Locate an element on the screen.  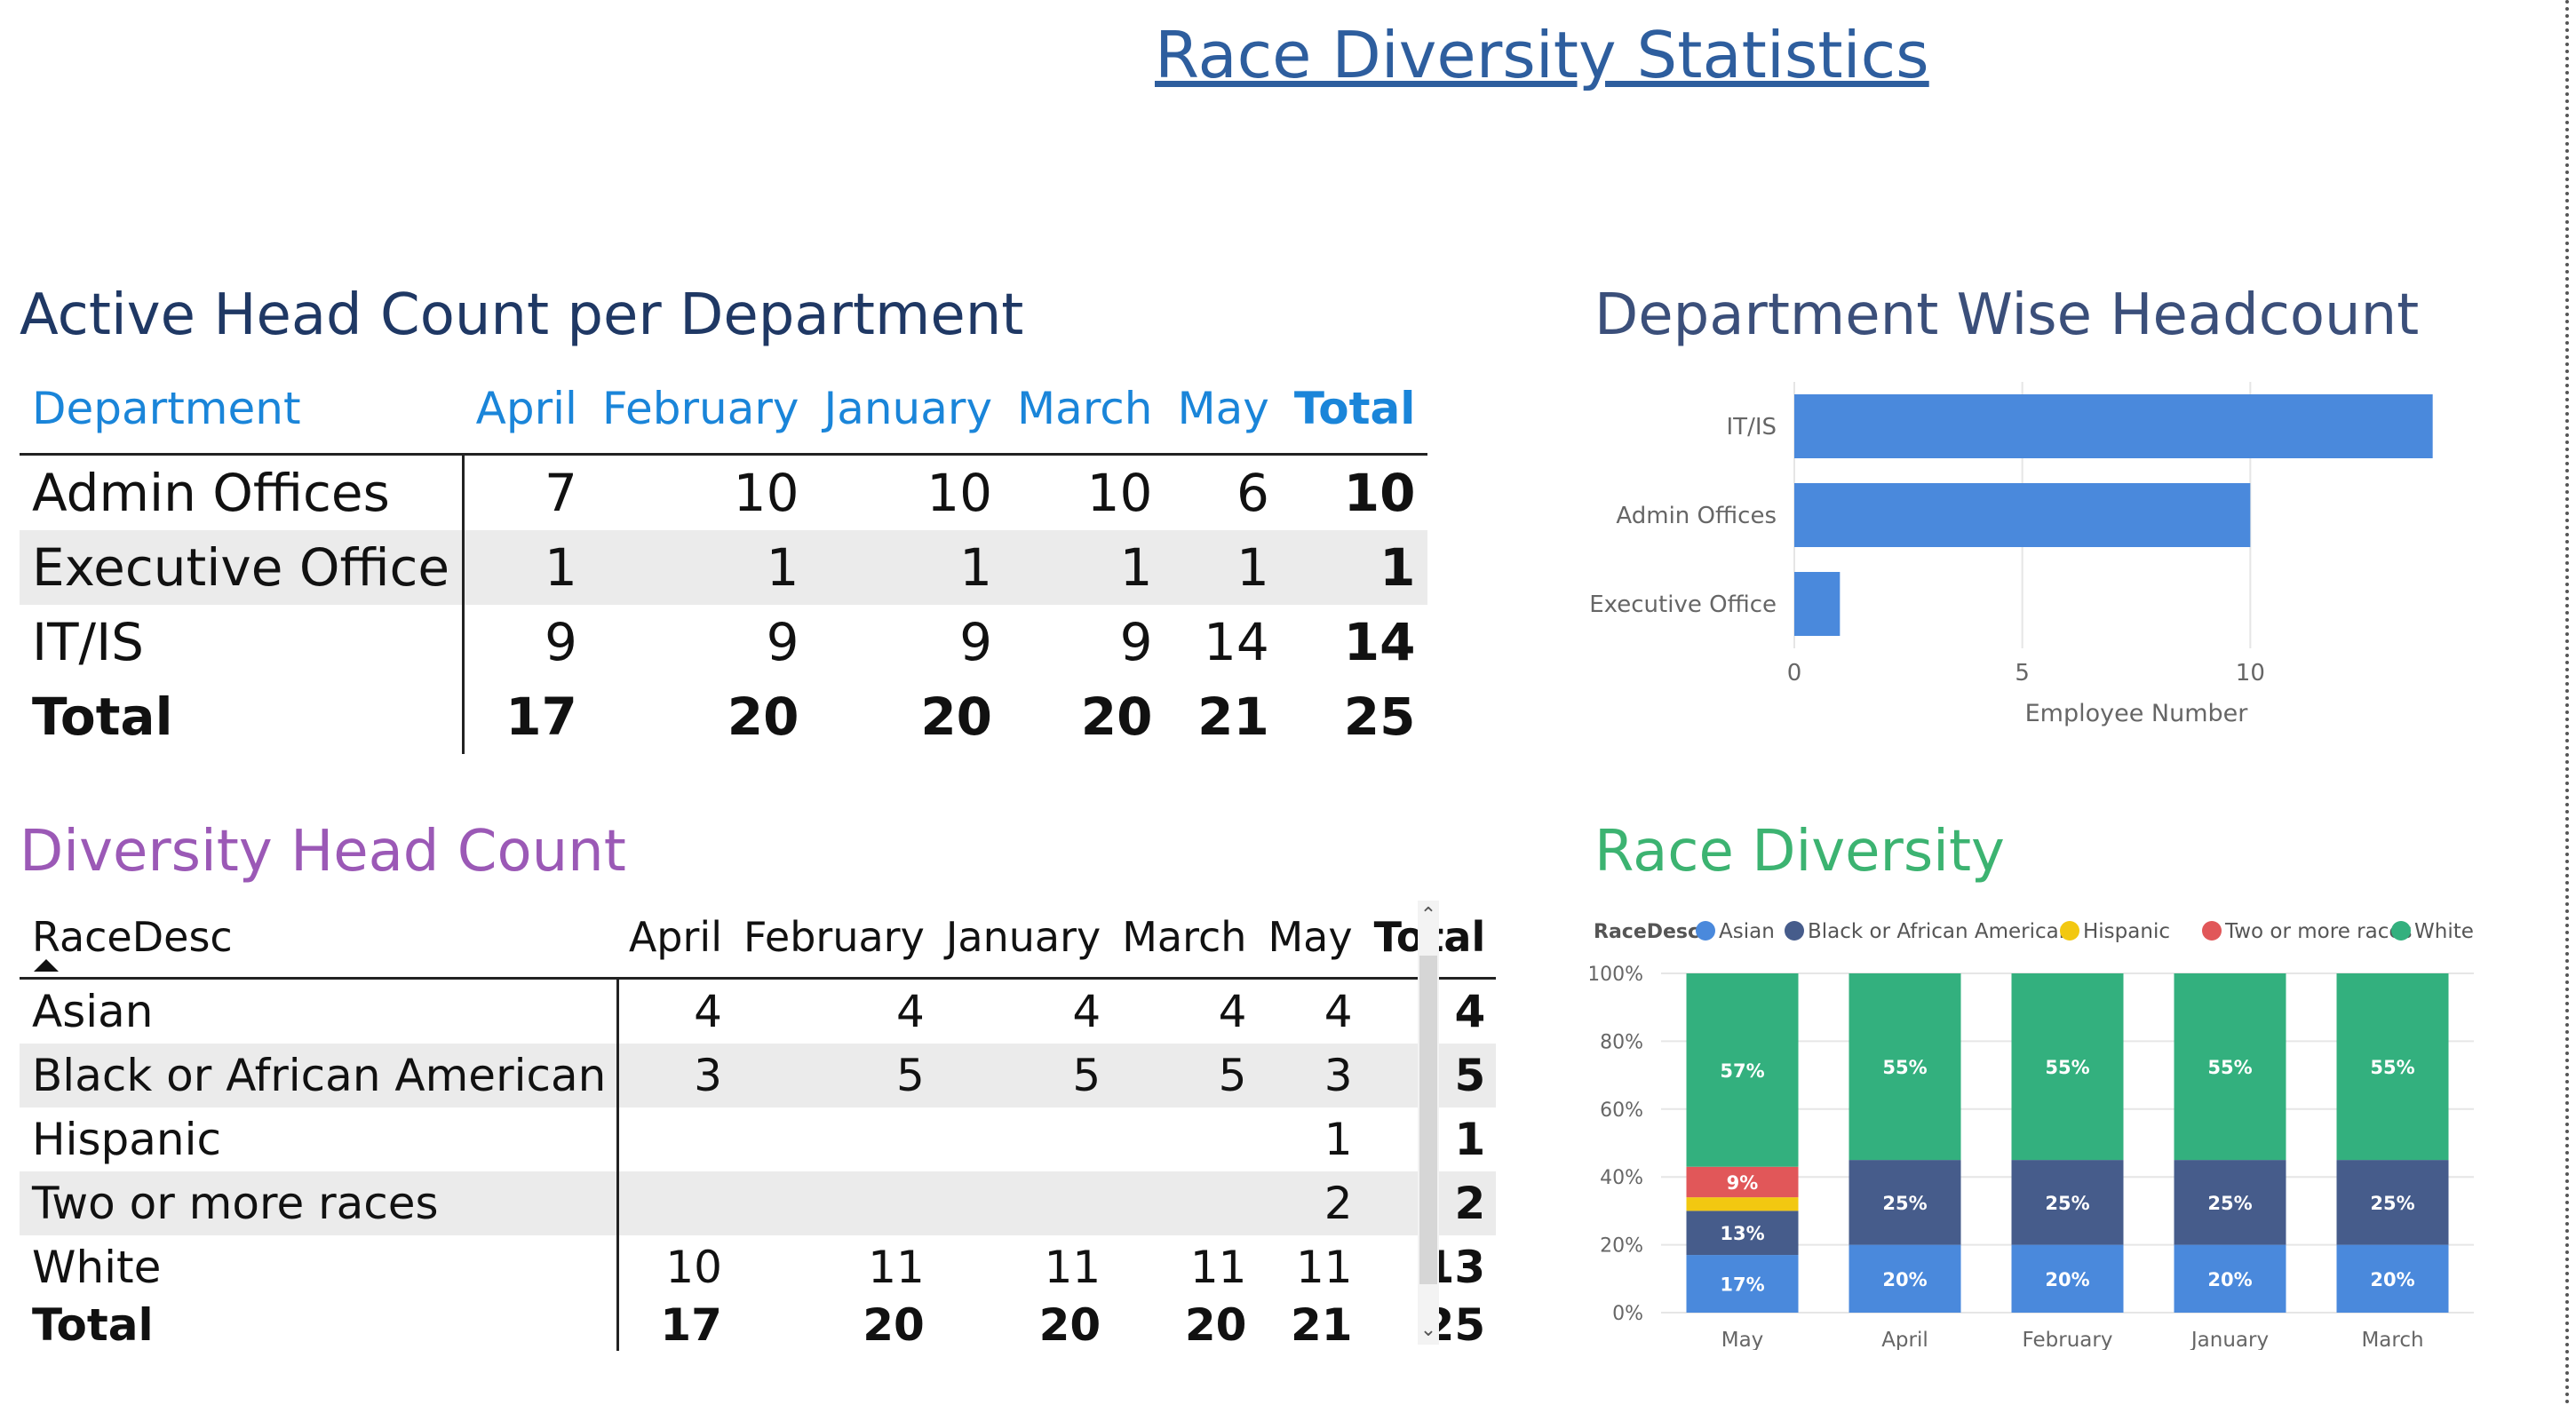
total-cell: 10 is located at coordinates (1379, 493).